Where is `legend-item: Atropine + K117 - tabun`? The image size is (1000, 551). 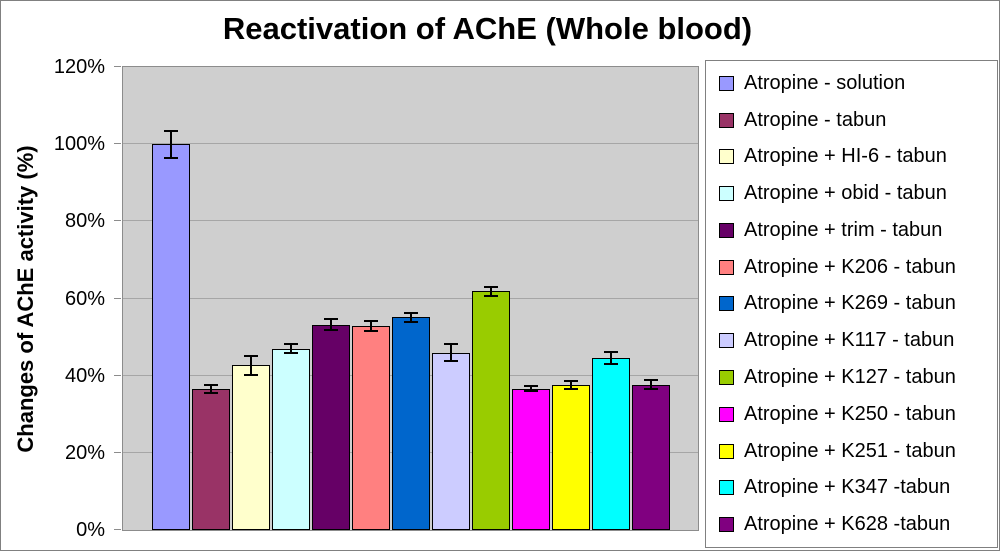
legend-item: Atropine + K117 - tabun is located at coordinates (856, 340).